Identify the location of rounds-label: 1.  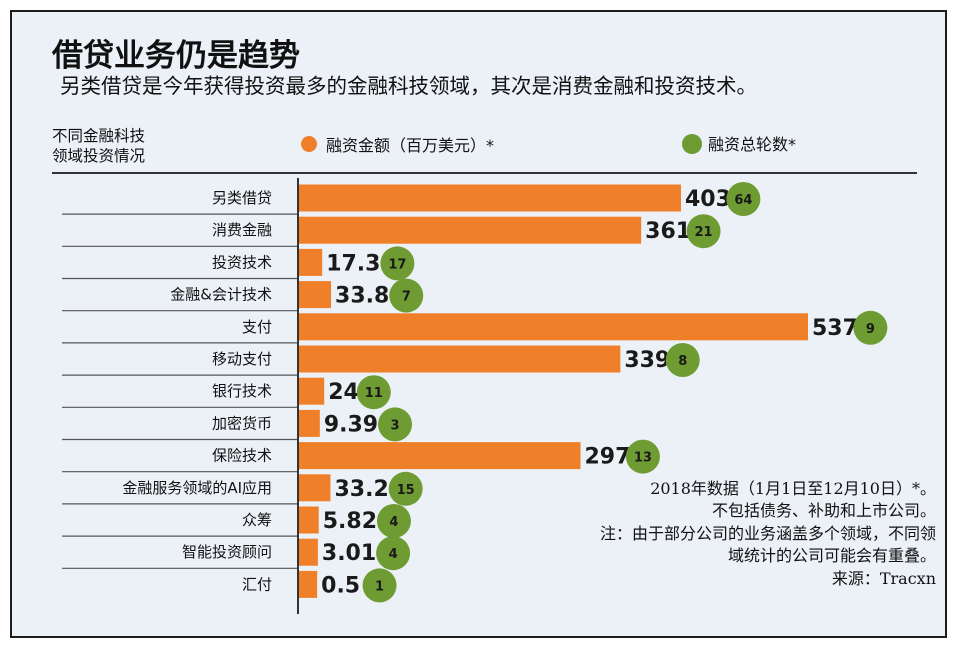
(379, 586).